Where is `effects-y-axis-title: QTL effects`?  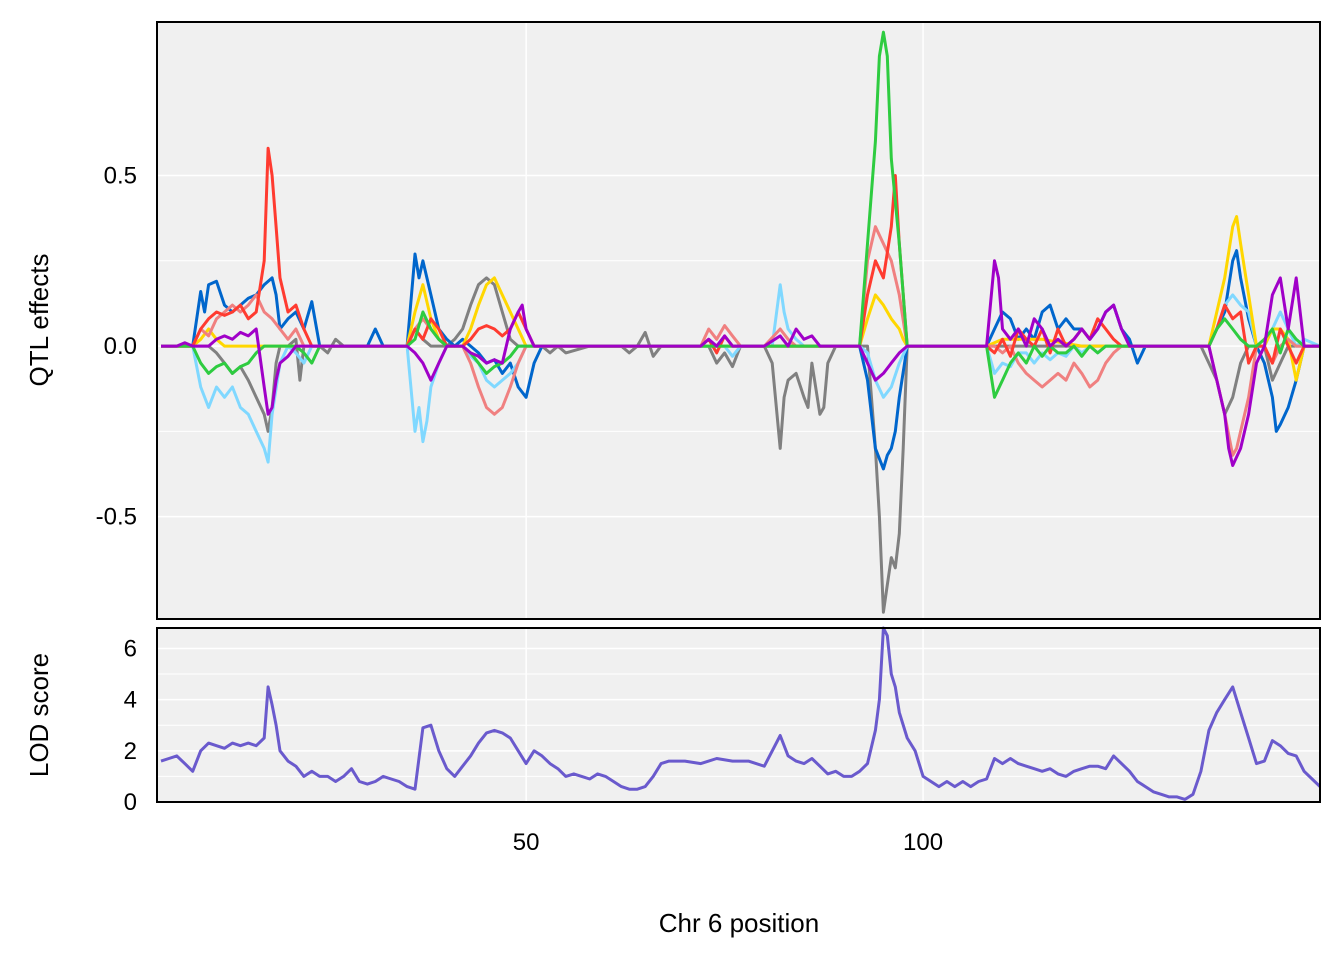
effects-y-axis-title: QTL effects is located at coordinates (39, 320).